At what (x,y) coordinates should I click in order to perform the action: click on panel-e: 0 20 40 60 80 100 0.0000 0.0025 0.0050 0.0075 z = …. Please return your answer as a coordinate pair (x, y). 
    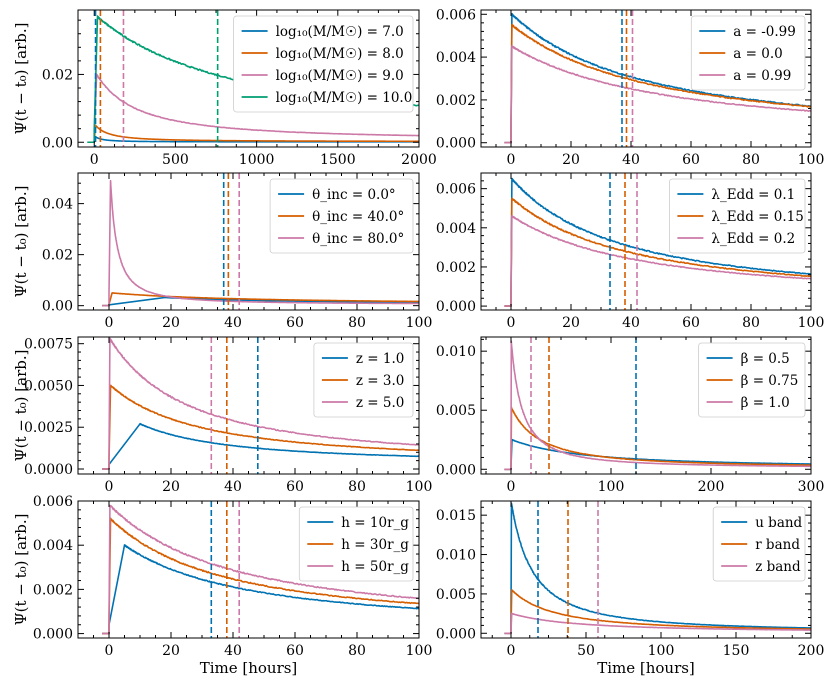
    Looking at the image, I should click on (222, 415).